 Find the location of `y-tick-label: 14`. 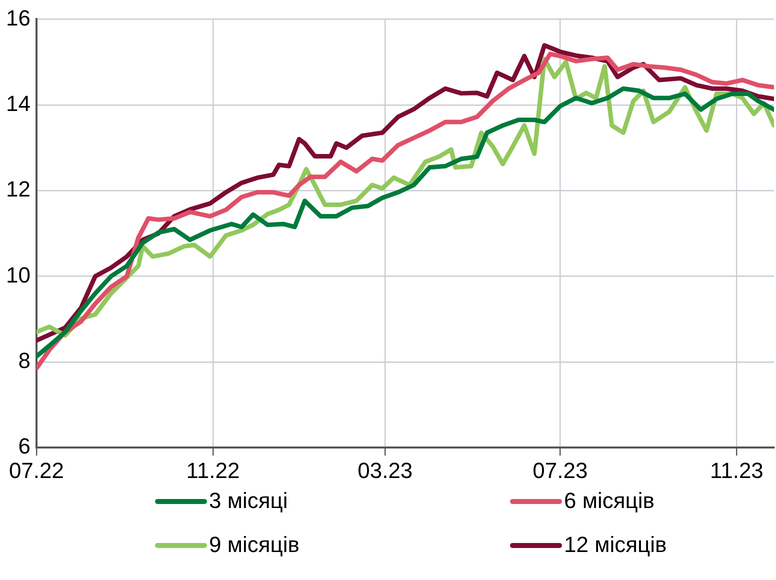

y-tick-label: 14 is located at coordinates (18, 103).